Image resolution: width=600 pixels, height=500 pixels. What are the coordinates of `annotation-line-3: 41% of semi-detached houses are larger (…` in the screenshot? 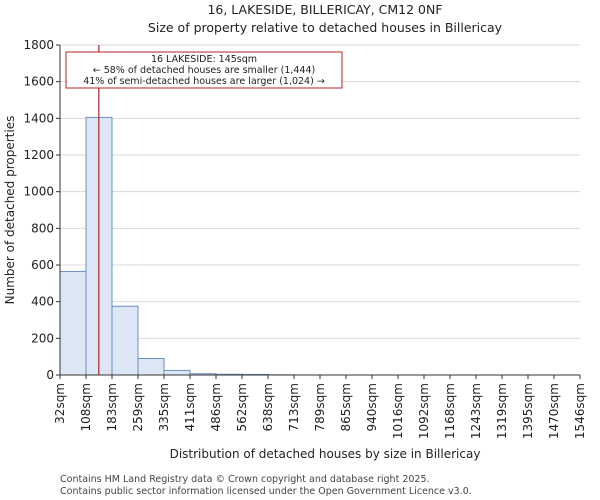 It's located at (204, 81).